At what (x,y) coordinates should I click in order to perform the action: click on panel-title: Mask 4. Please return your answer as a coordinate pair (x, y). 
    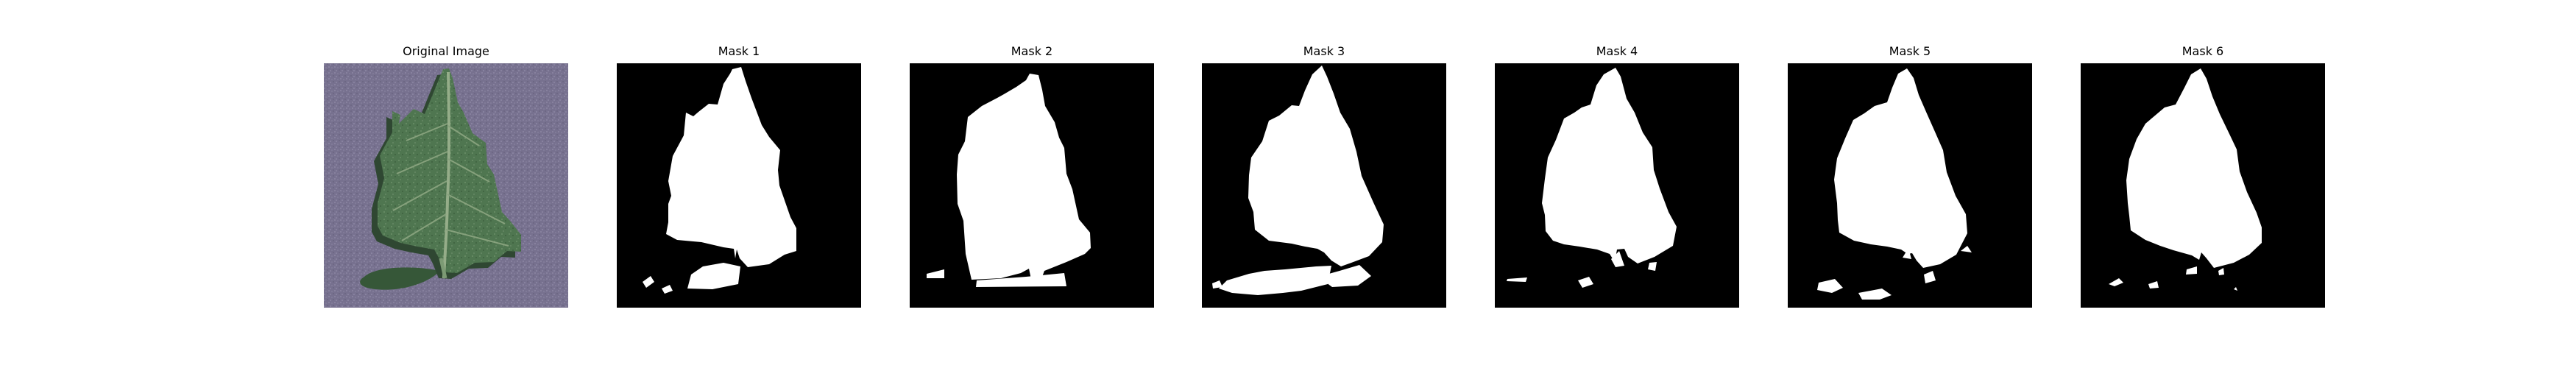
    Looking at the image, I should click on (1617, 51).